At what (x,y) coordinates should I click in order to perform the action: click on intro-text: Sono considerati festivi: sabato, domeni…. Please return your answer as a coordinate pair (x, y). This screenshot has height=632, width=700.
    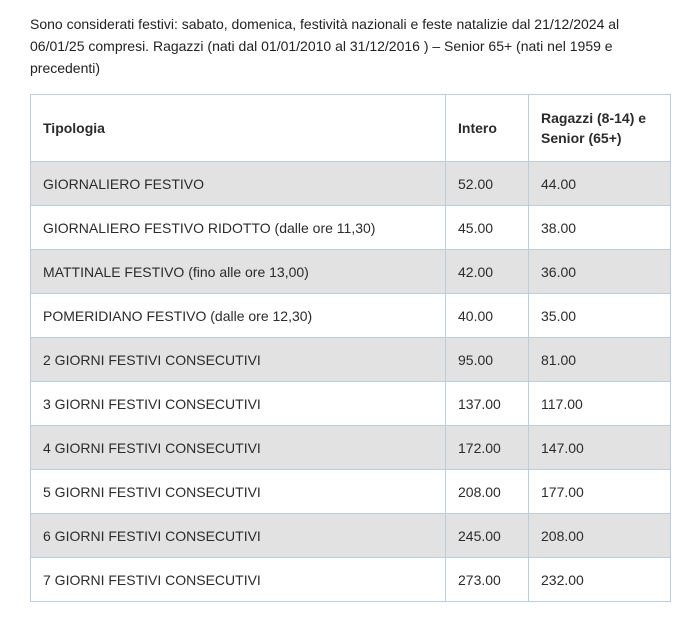
    Looking at the image, I should click on (325, 46).